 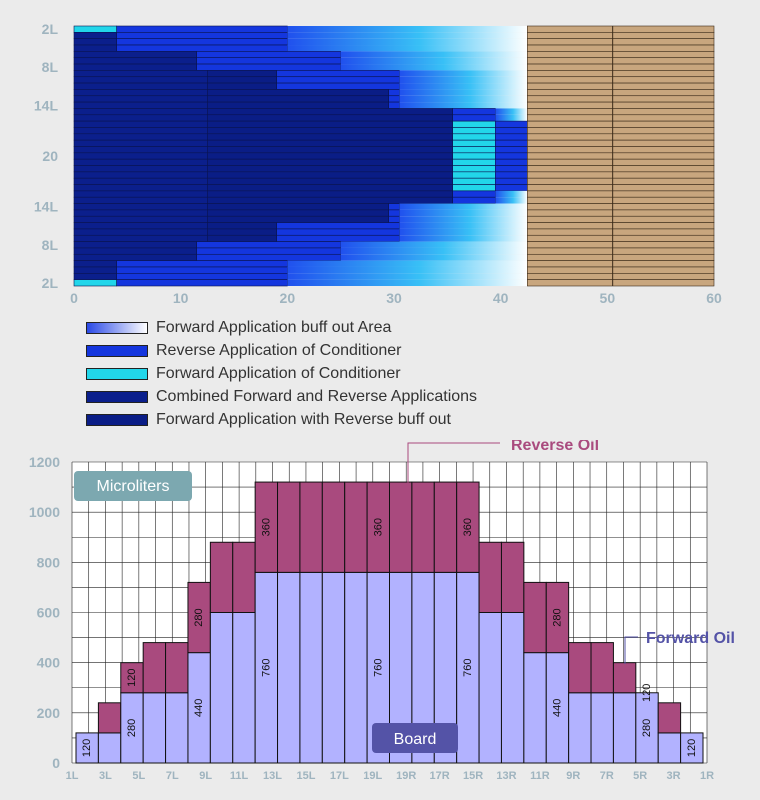 What do you see at coordinates (49, 663) in the screenshot?
I see `y-tick-label: 400` at bounding box center [49, 663].